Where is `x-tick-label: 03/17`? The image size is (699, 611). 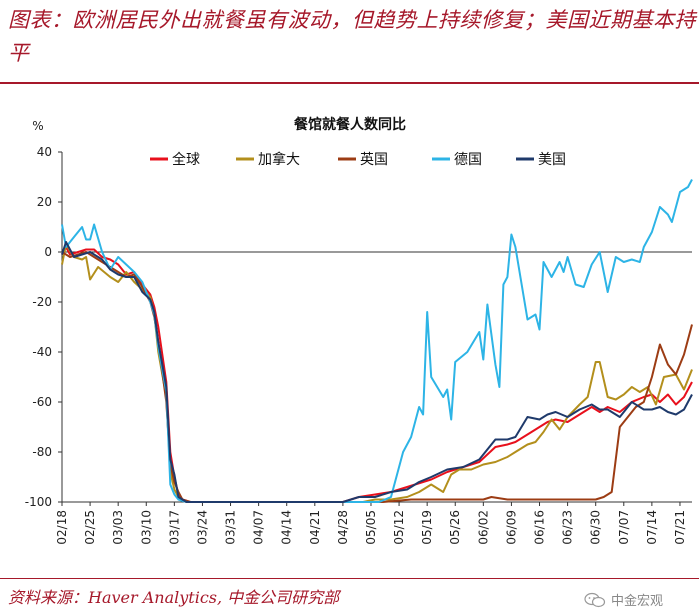
x-tick-label: 03/17 is located at coordinates (174, 527).